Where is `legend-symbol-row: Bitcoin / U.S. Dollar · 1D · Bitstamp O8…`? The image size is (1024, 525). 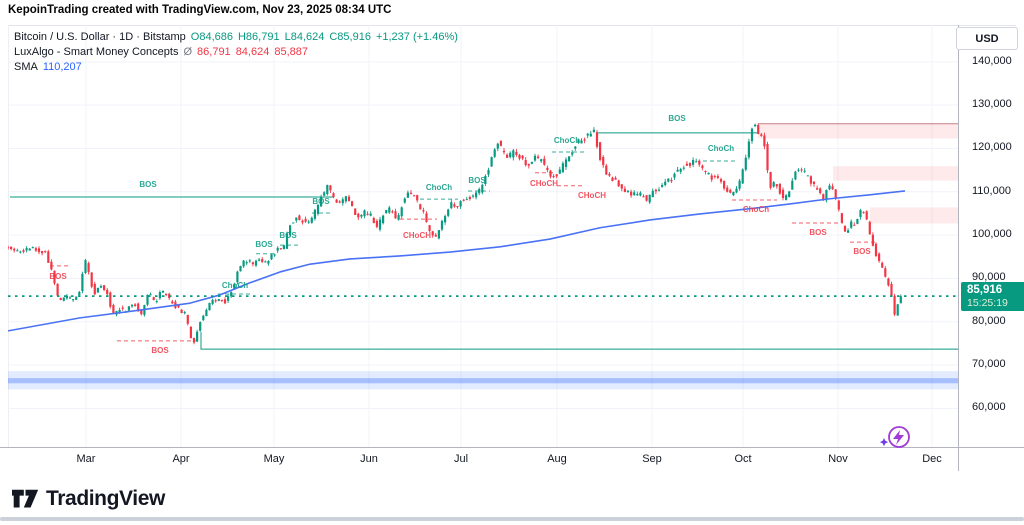 legend-symbol-row: Bitcoin / U.S. Dollar · 1D · Bitstamp O8… is located at coordinates (236, 37).